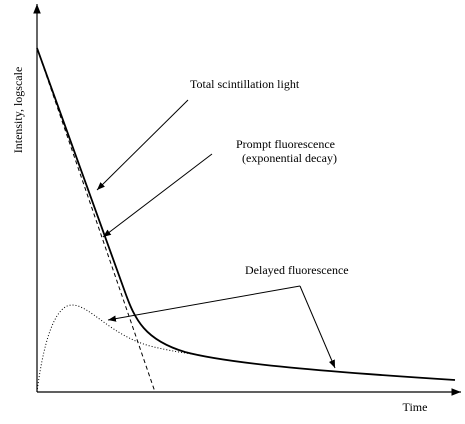  Describe the element at coordinates (245, 84) in the screenshot. I see `annotation: Total scintillation light` at that location.